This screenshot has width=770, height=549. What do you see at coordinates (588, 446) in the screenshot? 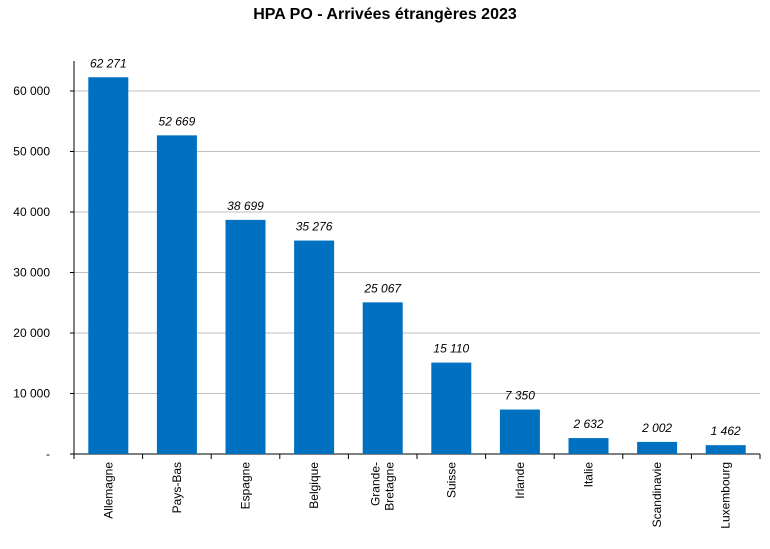
I see `bar-italie` at bounding box center [588, 446].